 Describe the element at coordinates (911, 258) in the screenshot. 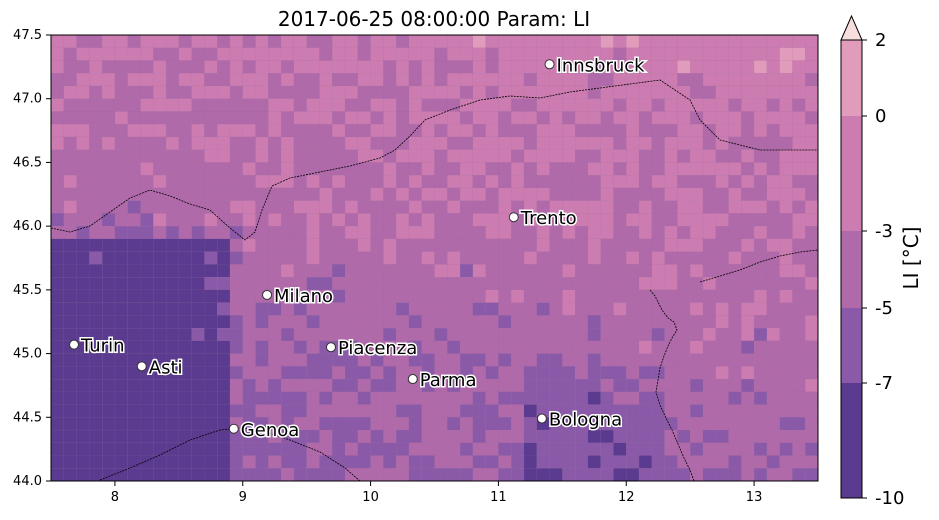

I see `colorbar-label: LI [°C]` at that location.